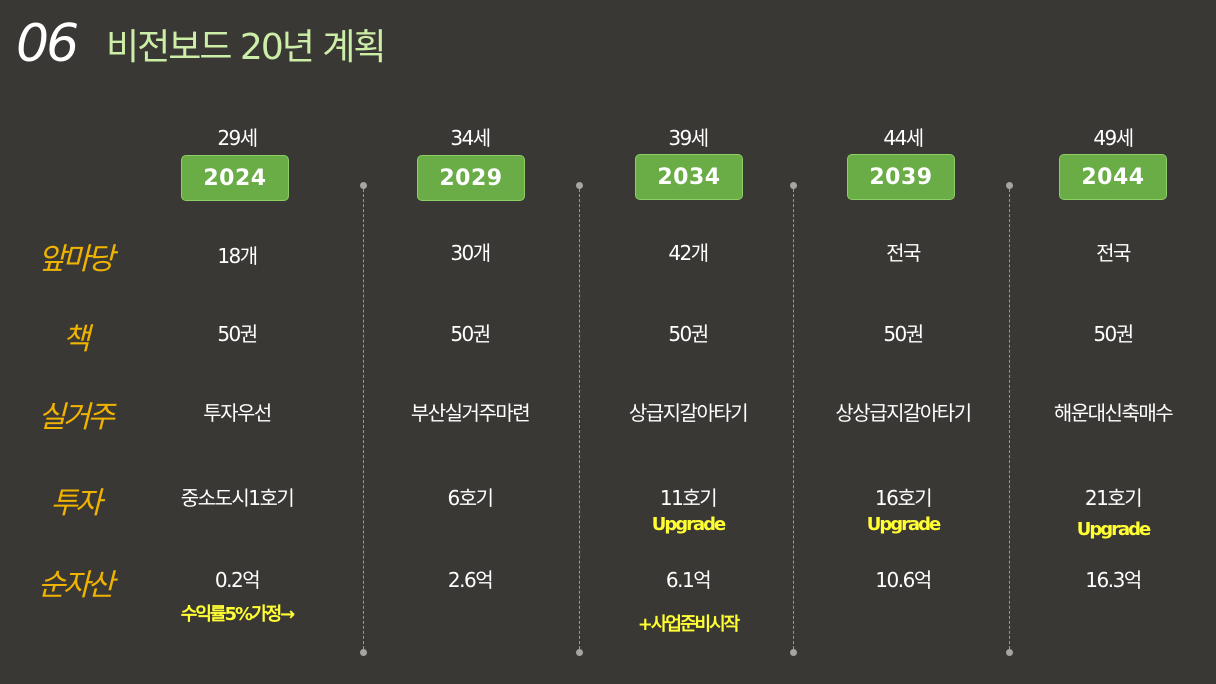 The image size is (1216, 684). What do you see at coordinates (76, 259) in the screenshot?
I see `row-label-front-yard: 앞마당` at bounding box center [76, 259].